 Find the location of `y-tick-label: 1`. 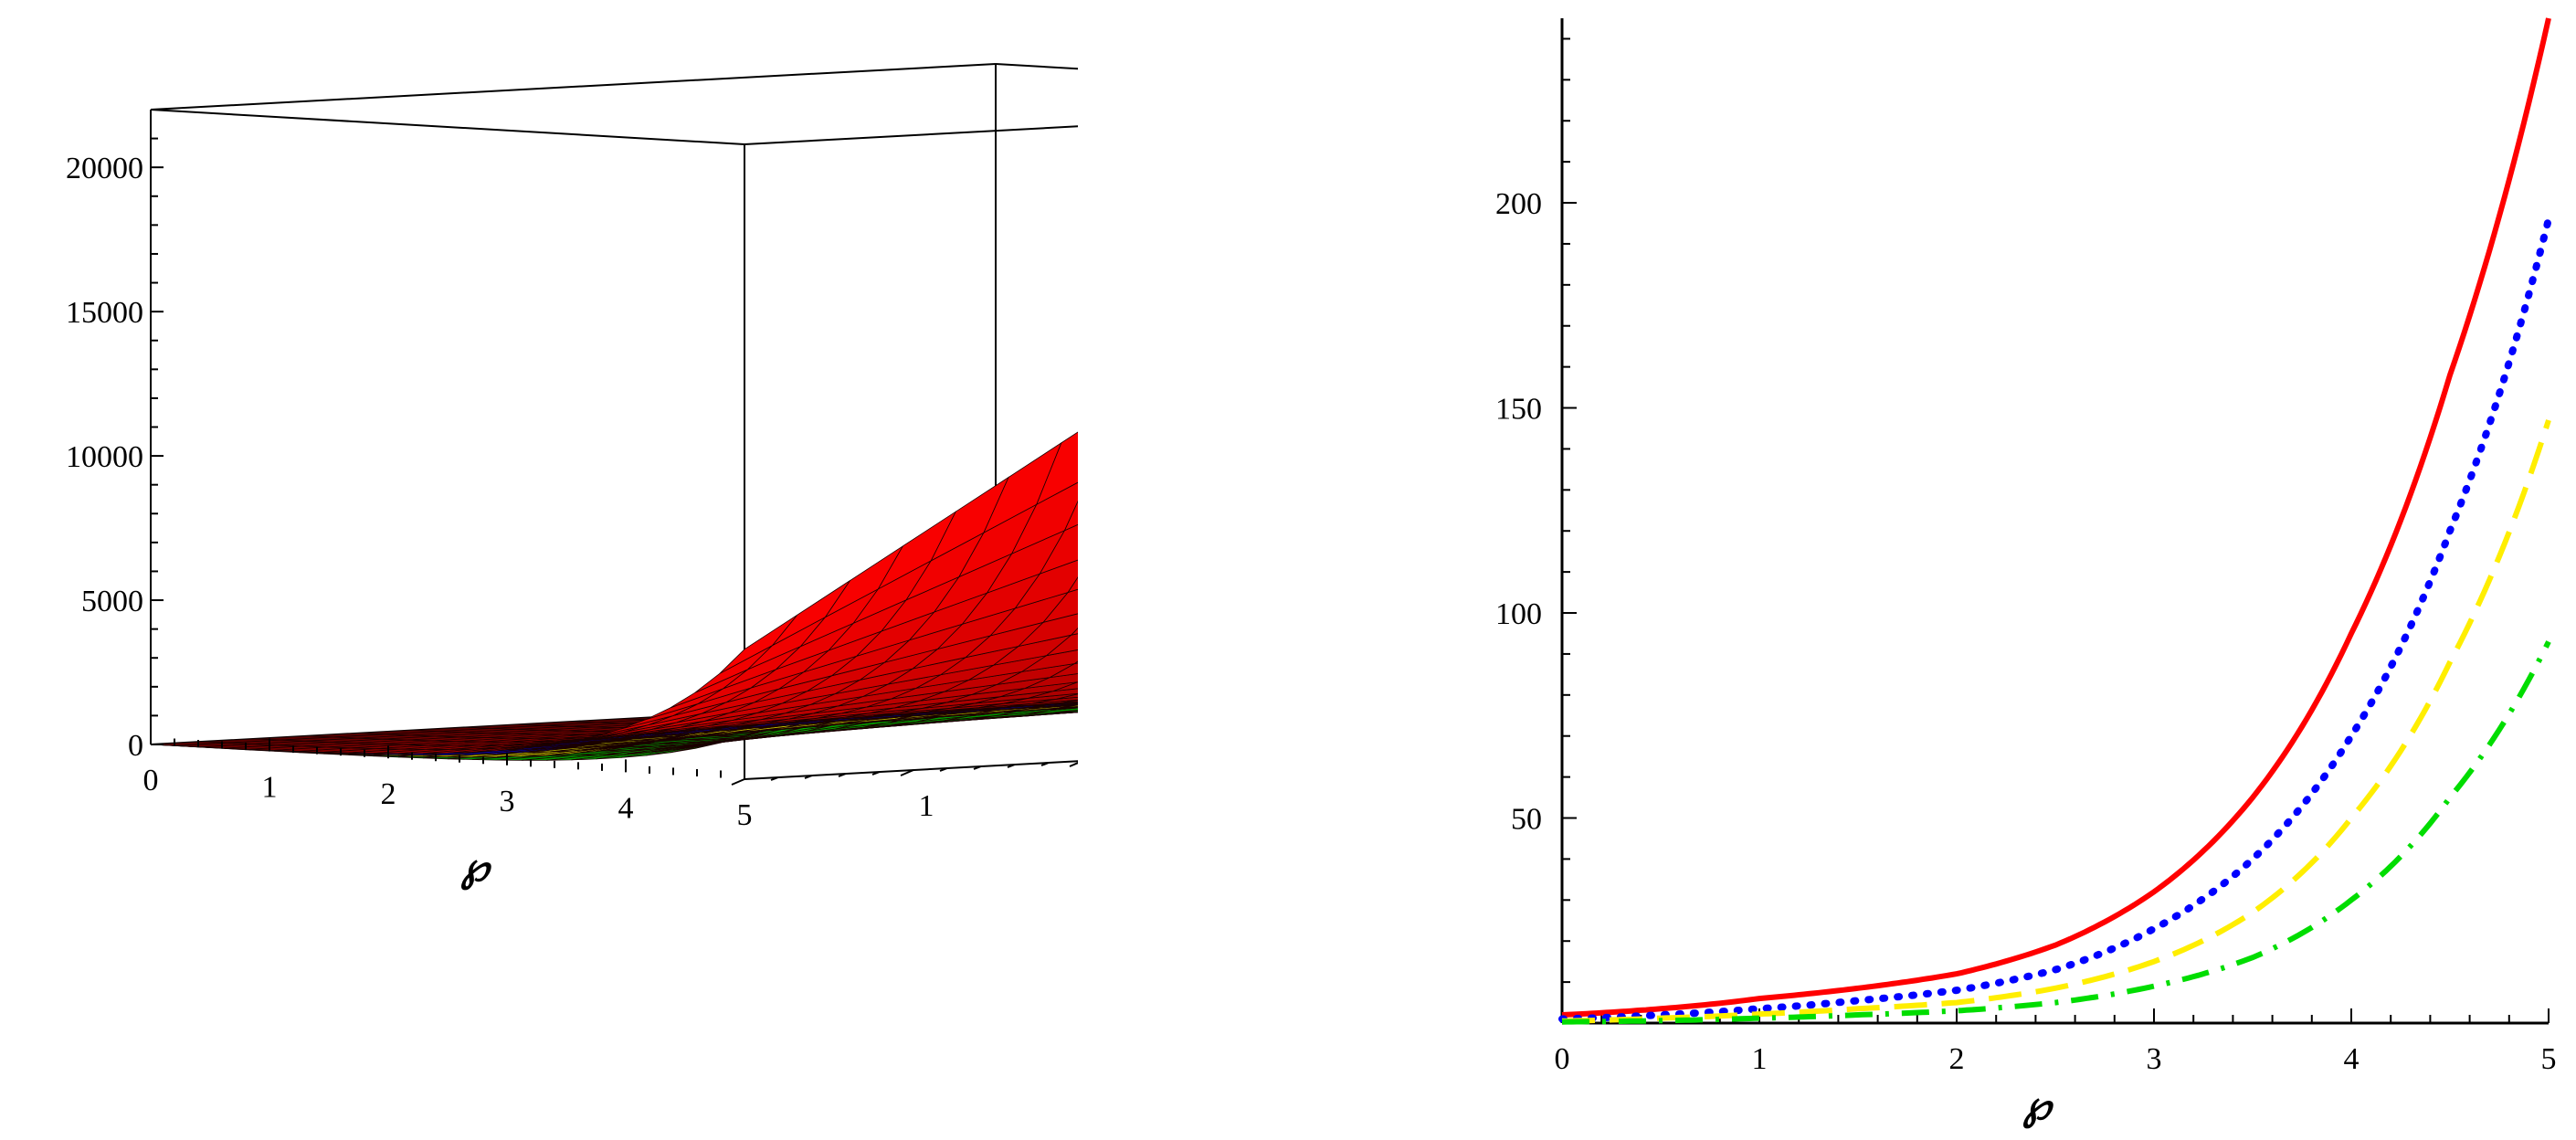

y-tick-label: 1 is located at coordinates (926, 806).